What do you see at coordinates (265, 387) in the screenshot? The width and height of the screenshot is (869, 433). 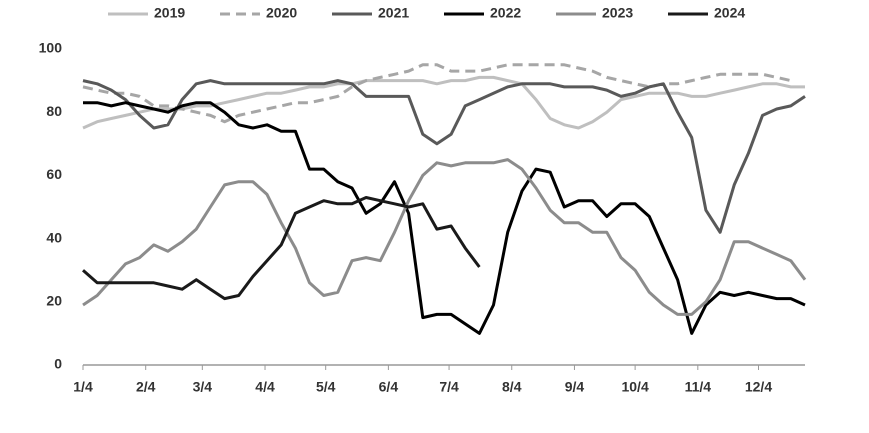 I see `x-tick-label: 4/4` at bounding box center [265, 387].